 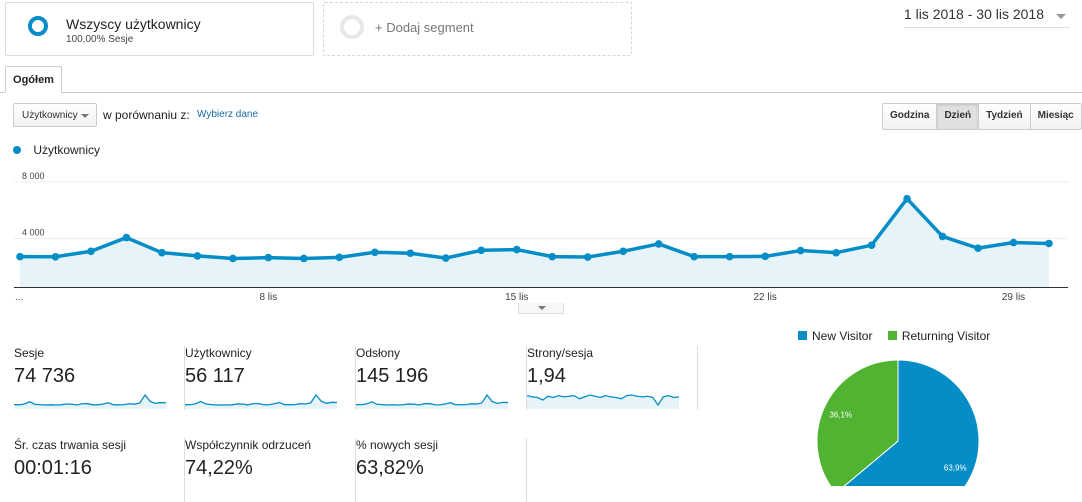 What do you see at coordinates (441, 378) in the screenshot?
I see `metric-card: Odsłony 145 196` at bounding box center [441, 378].